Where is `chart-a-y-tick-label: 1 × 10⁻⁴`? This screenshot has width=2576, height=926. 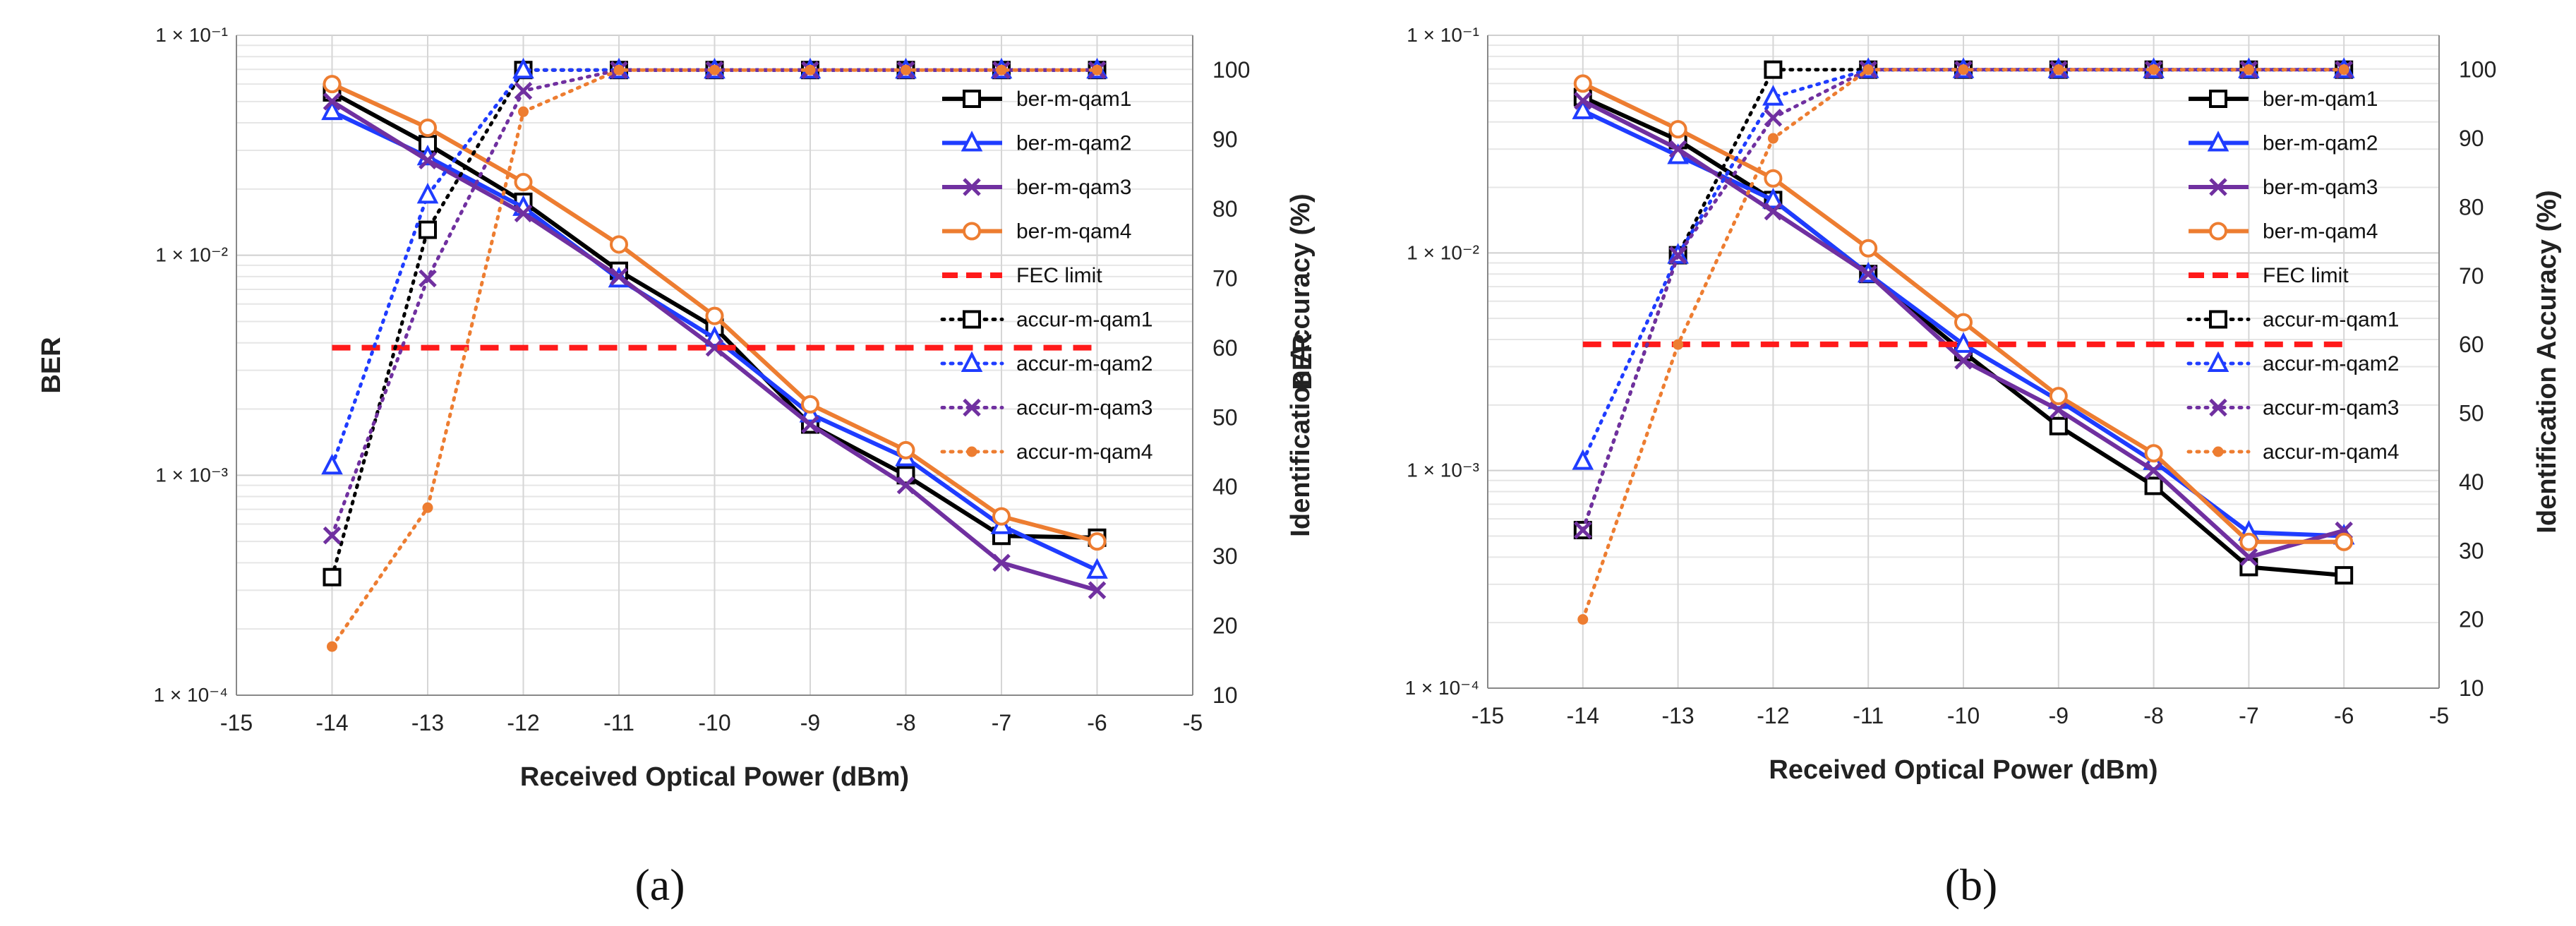 chart-a-y-tick-label: 1 × 10⁻⁴ is located at coordinates (191, 695).